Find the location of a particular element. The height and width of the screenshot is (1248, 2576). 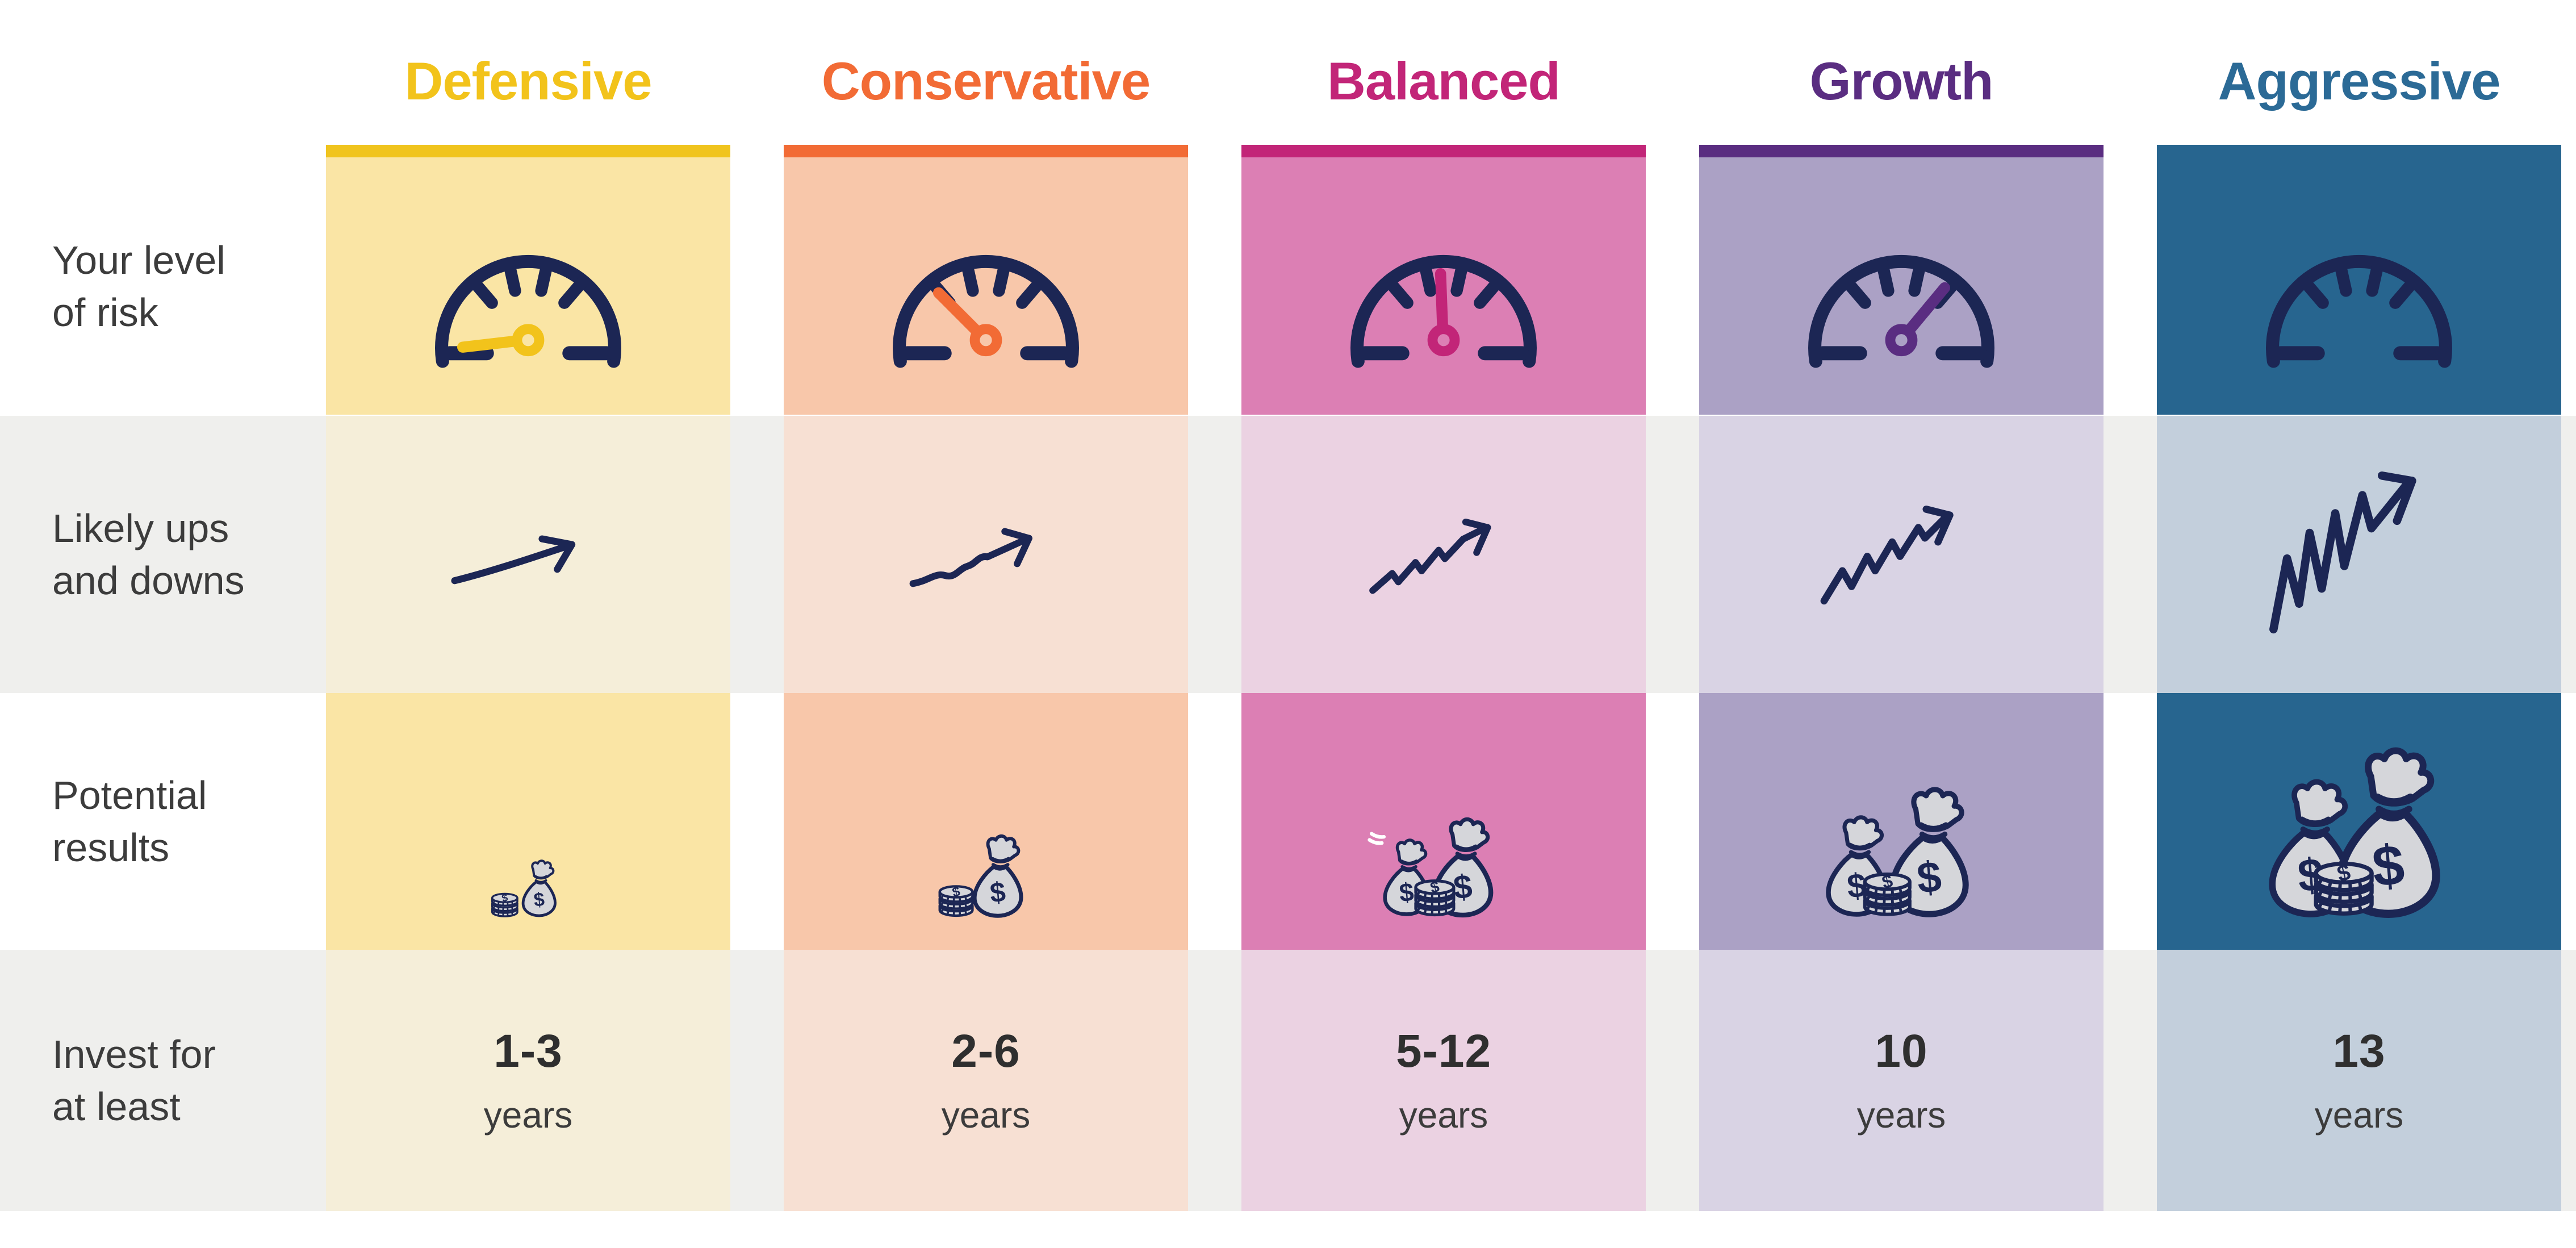

row-label-line: results is located at coordinates (111, 847).